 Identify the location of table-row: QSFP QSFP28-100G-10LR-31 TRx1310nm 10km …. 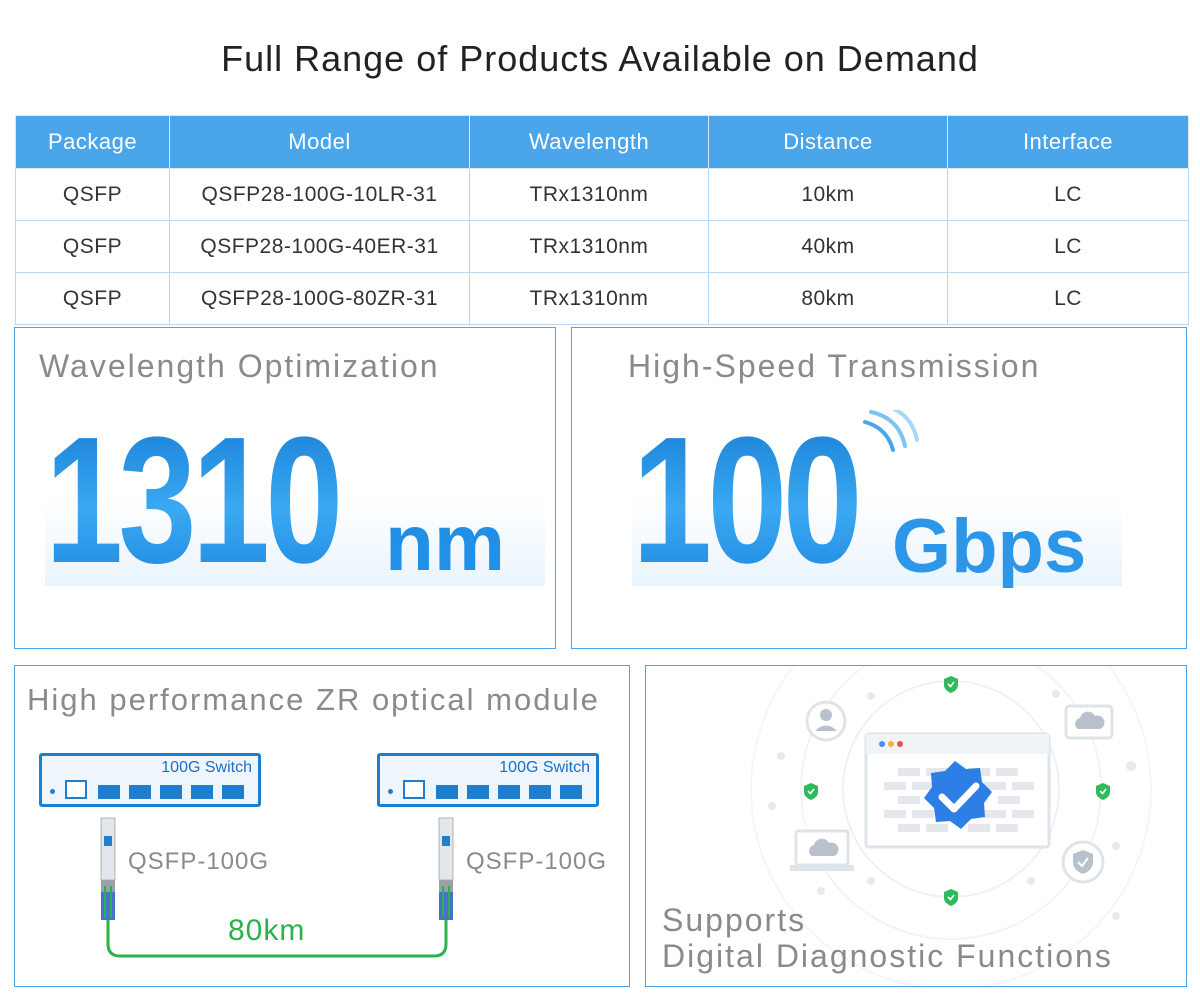
(602, 194).